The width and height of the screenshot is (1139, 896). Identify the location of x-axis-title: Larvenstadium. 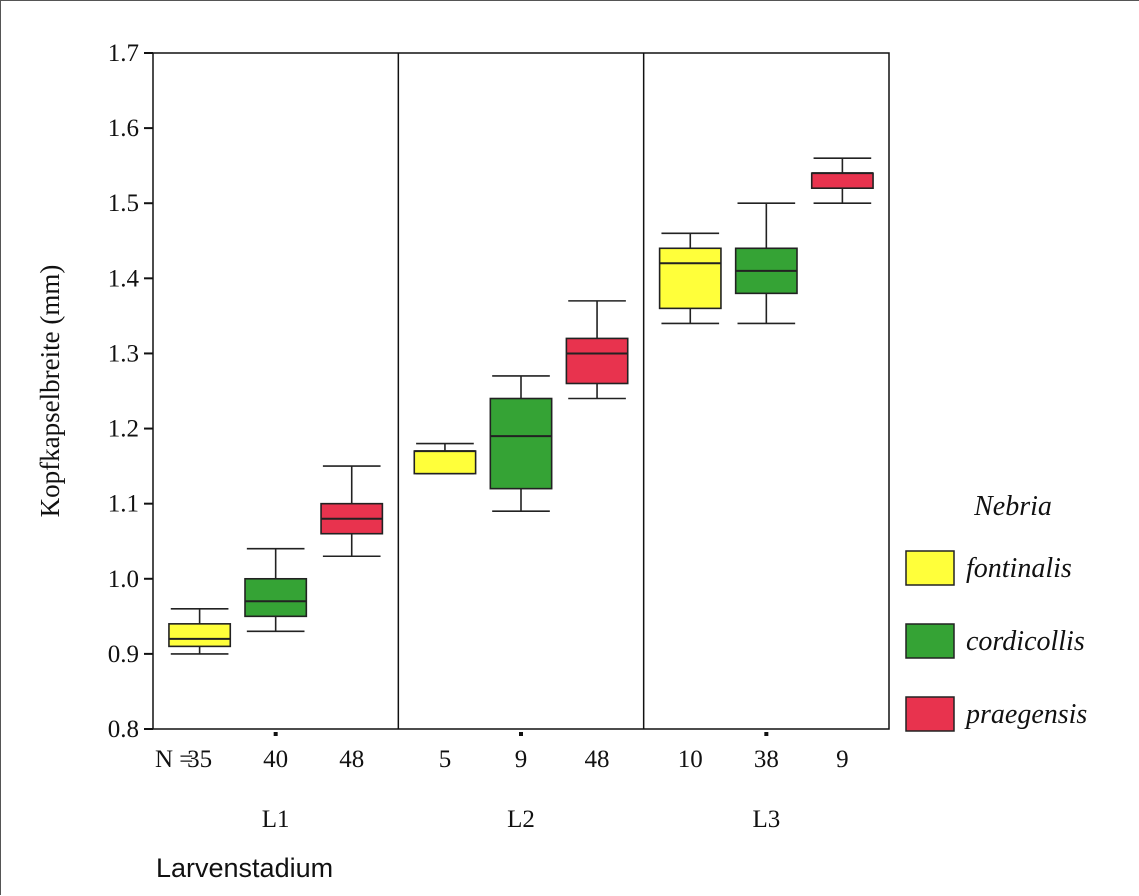
(244, 868).